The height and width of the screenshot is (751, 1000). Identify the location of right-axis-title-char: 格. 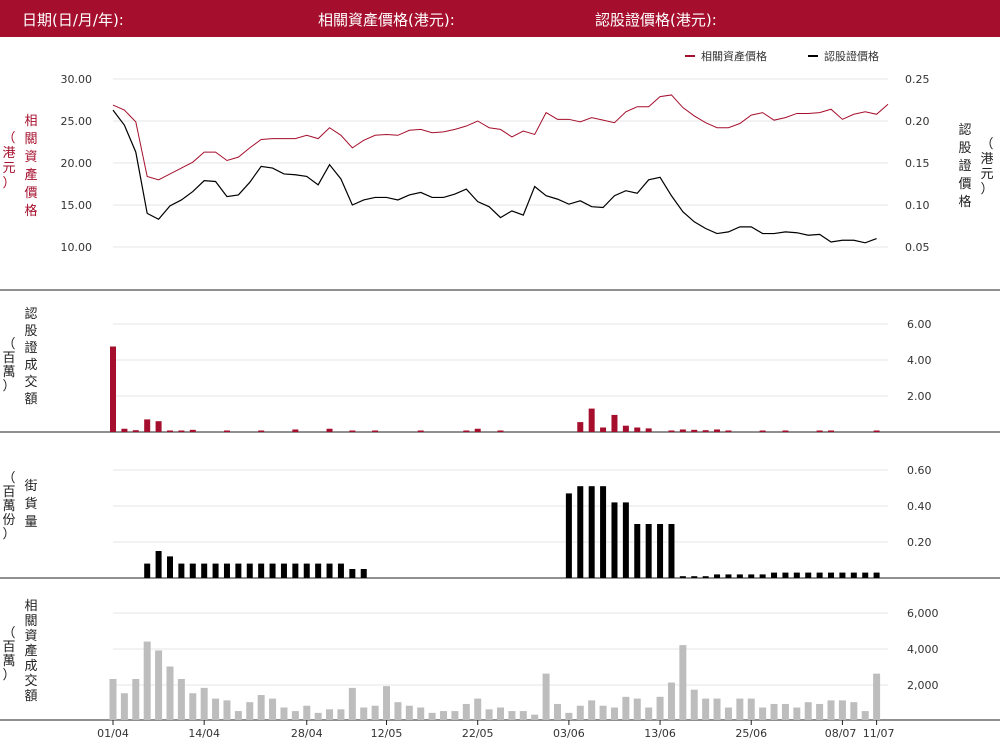
(964, 202).